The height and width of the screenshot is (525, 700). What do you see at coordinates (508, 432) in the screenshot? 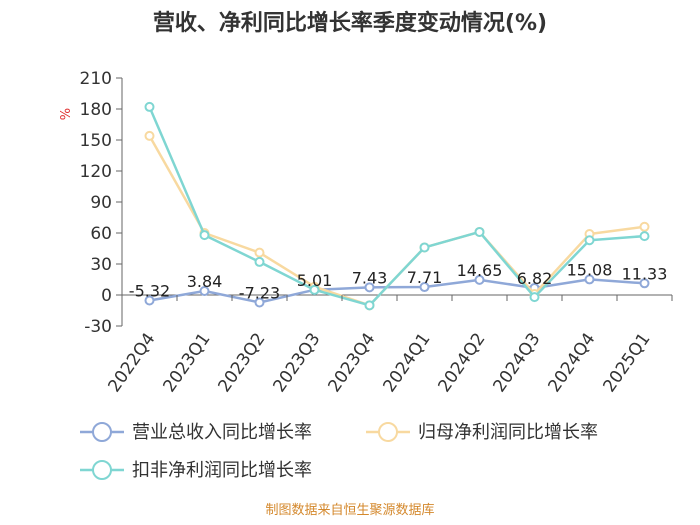
I see `legend-label: 归母净利润同比增长率` at bounding box center [508, 432].